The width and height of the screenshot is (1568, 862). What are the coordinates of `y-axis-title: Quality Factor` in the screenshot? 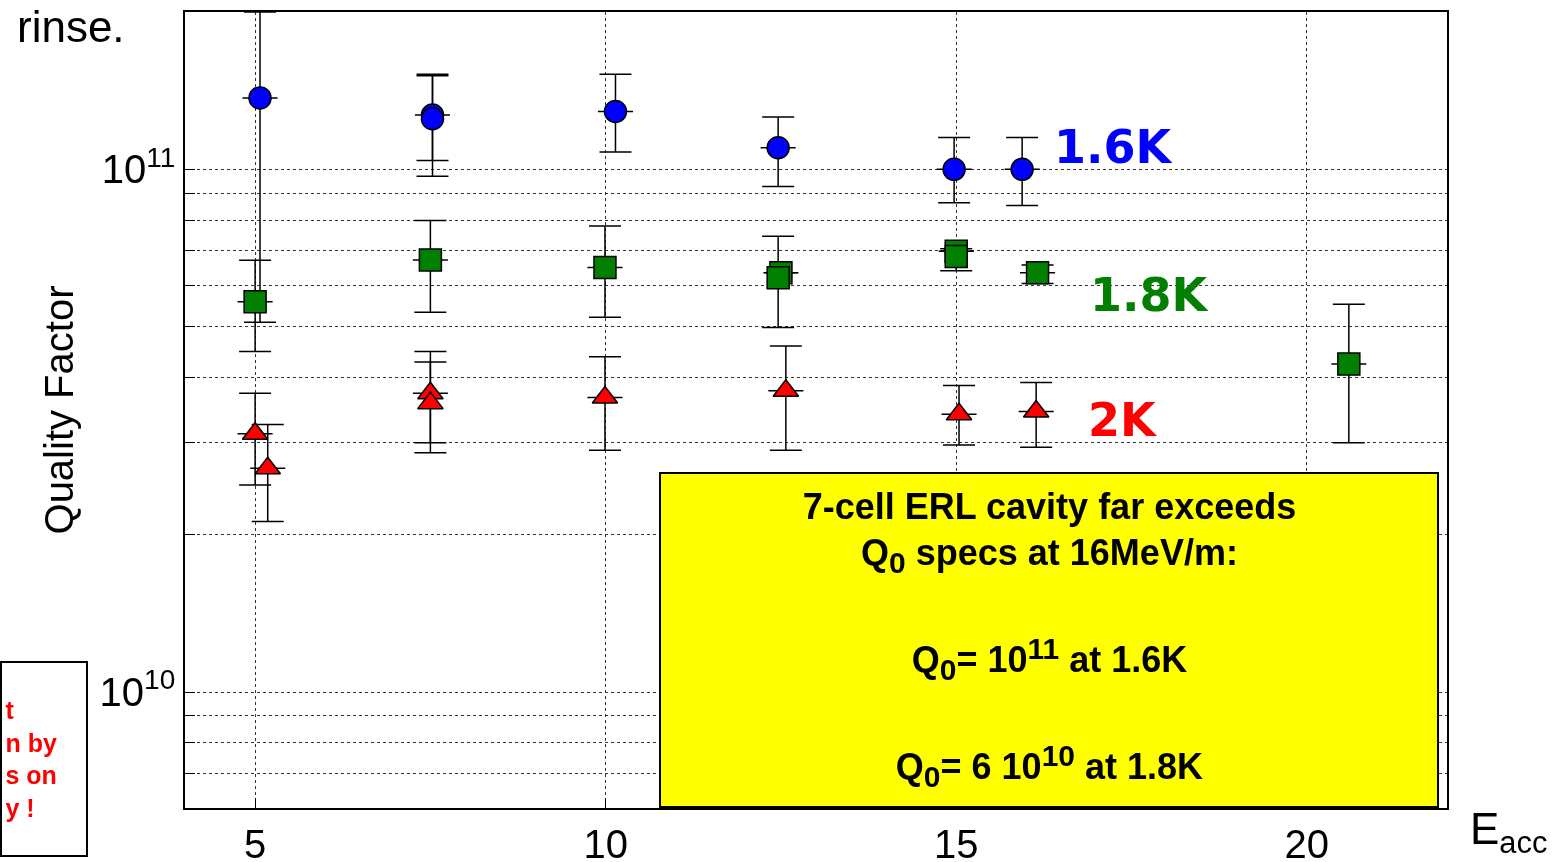 It's located at (58, 410).